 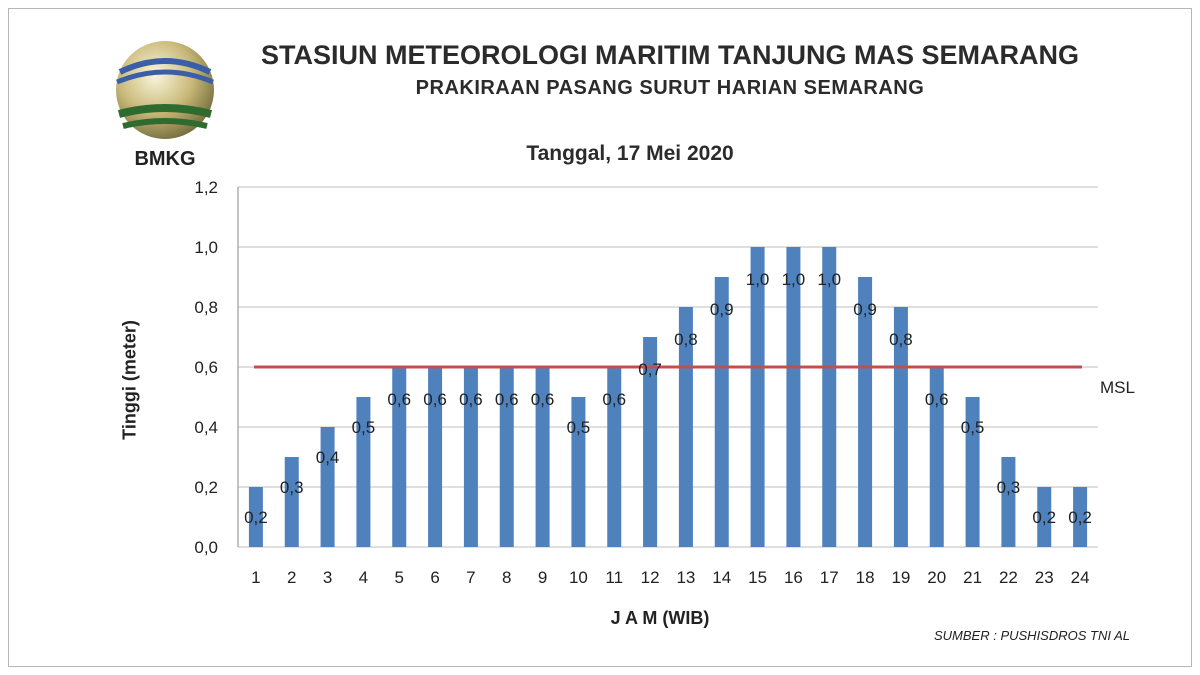 What do you see at coordinates (206, 247) in the screenshot?
I see `y-tick-label: 1,0` at bounding box center [206, 247].